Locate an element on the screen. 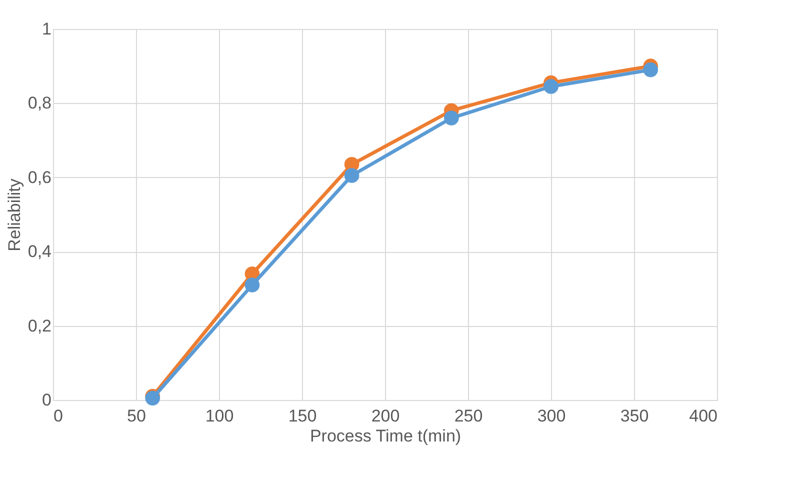  x-tick-label: 0 is located at coordinates (58, 416).